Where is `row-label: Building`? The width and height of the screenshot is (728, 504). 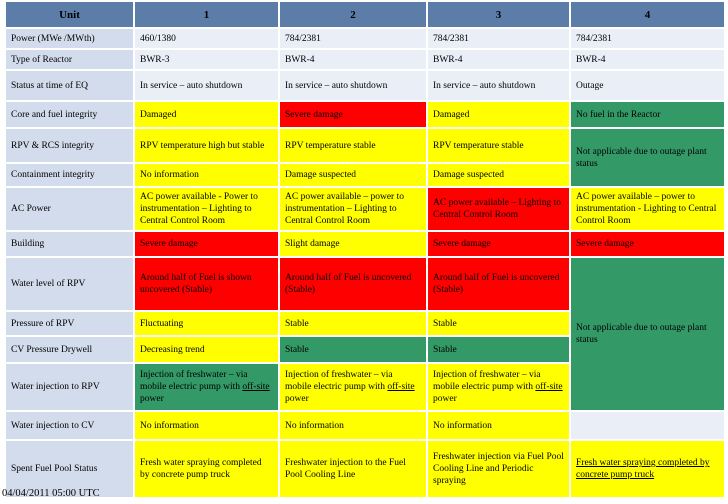 row-label: Building is located at coordinates (69, 244).